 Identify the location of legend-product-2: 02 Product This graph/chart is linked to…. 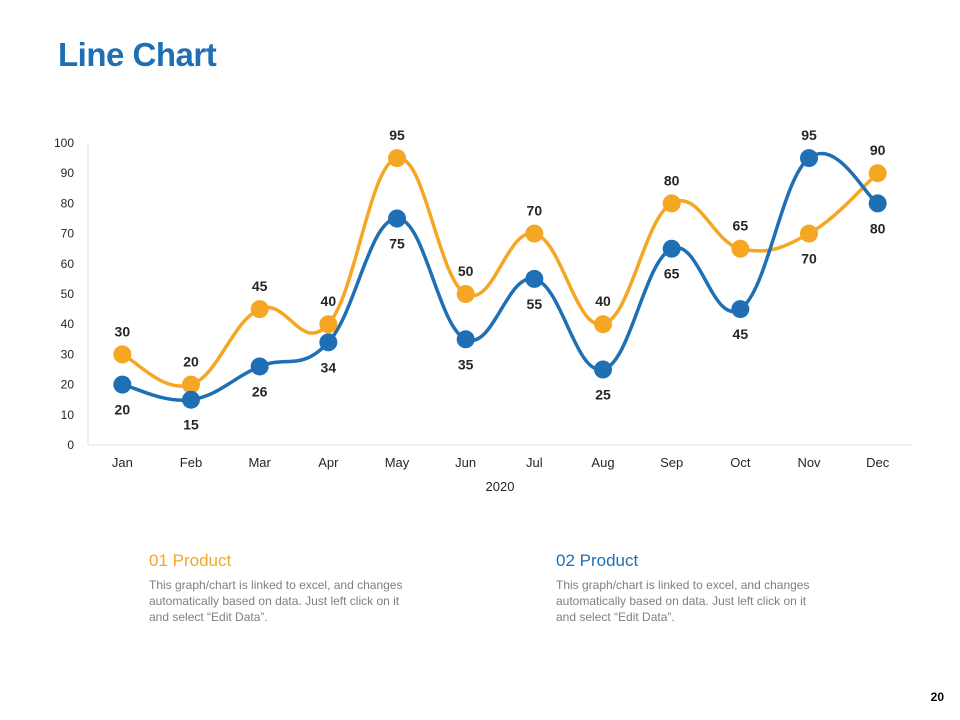
(691, 588).